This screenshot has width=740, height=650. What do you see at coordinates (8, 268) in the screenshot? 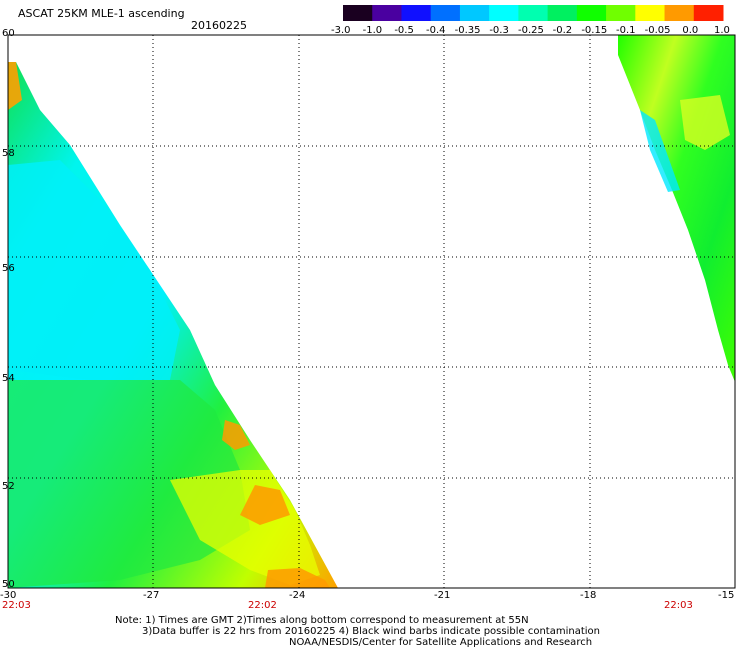
I see `y-tick-56: 56` at bounding box center [8, 268].